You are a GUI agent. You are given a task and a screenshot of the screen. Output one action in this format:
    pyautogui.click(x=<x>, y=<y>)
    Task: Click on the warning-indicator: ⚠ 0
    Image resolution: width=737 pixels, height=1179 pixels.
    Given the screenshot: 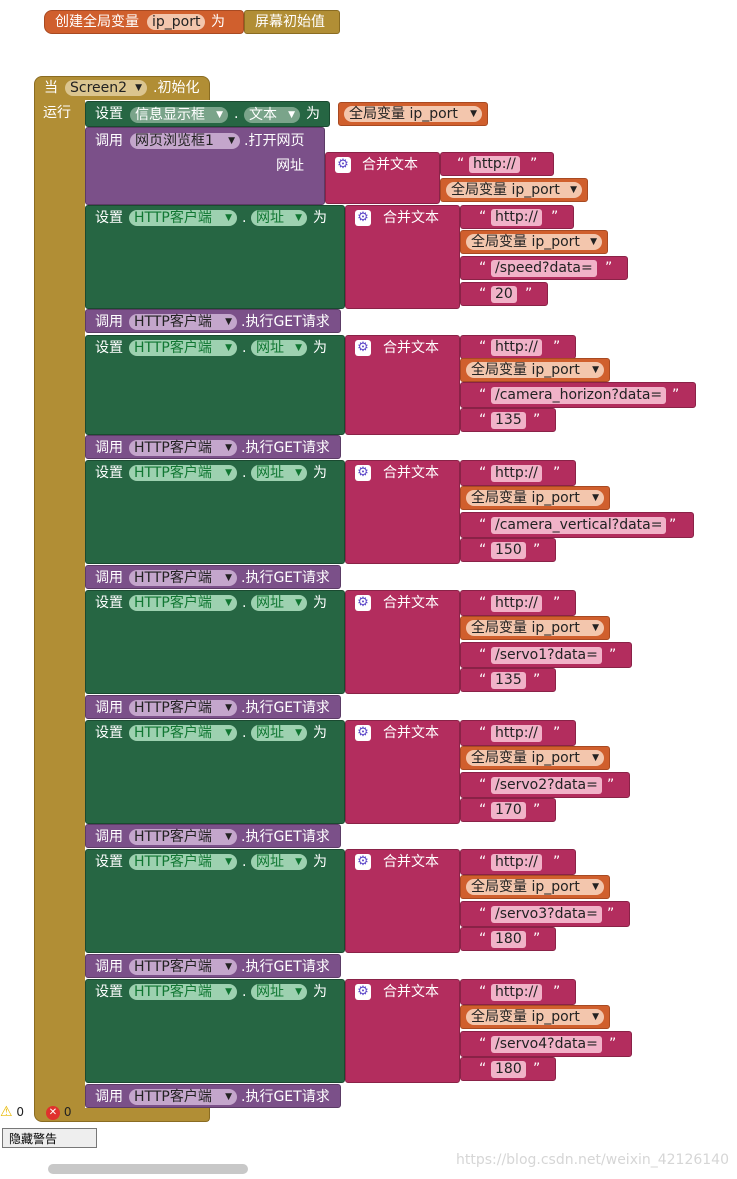 What is the action you would take?
    pyautogui.click(x=12, y=1112)
    